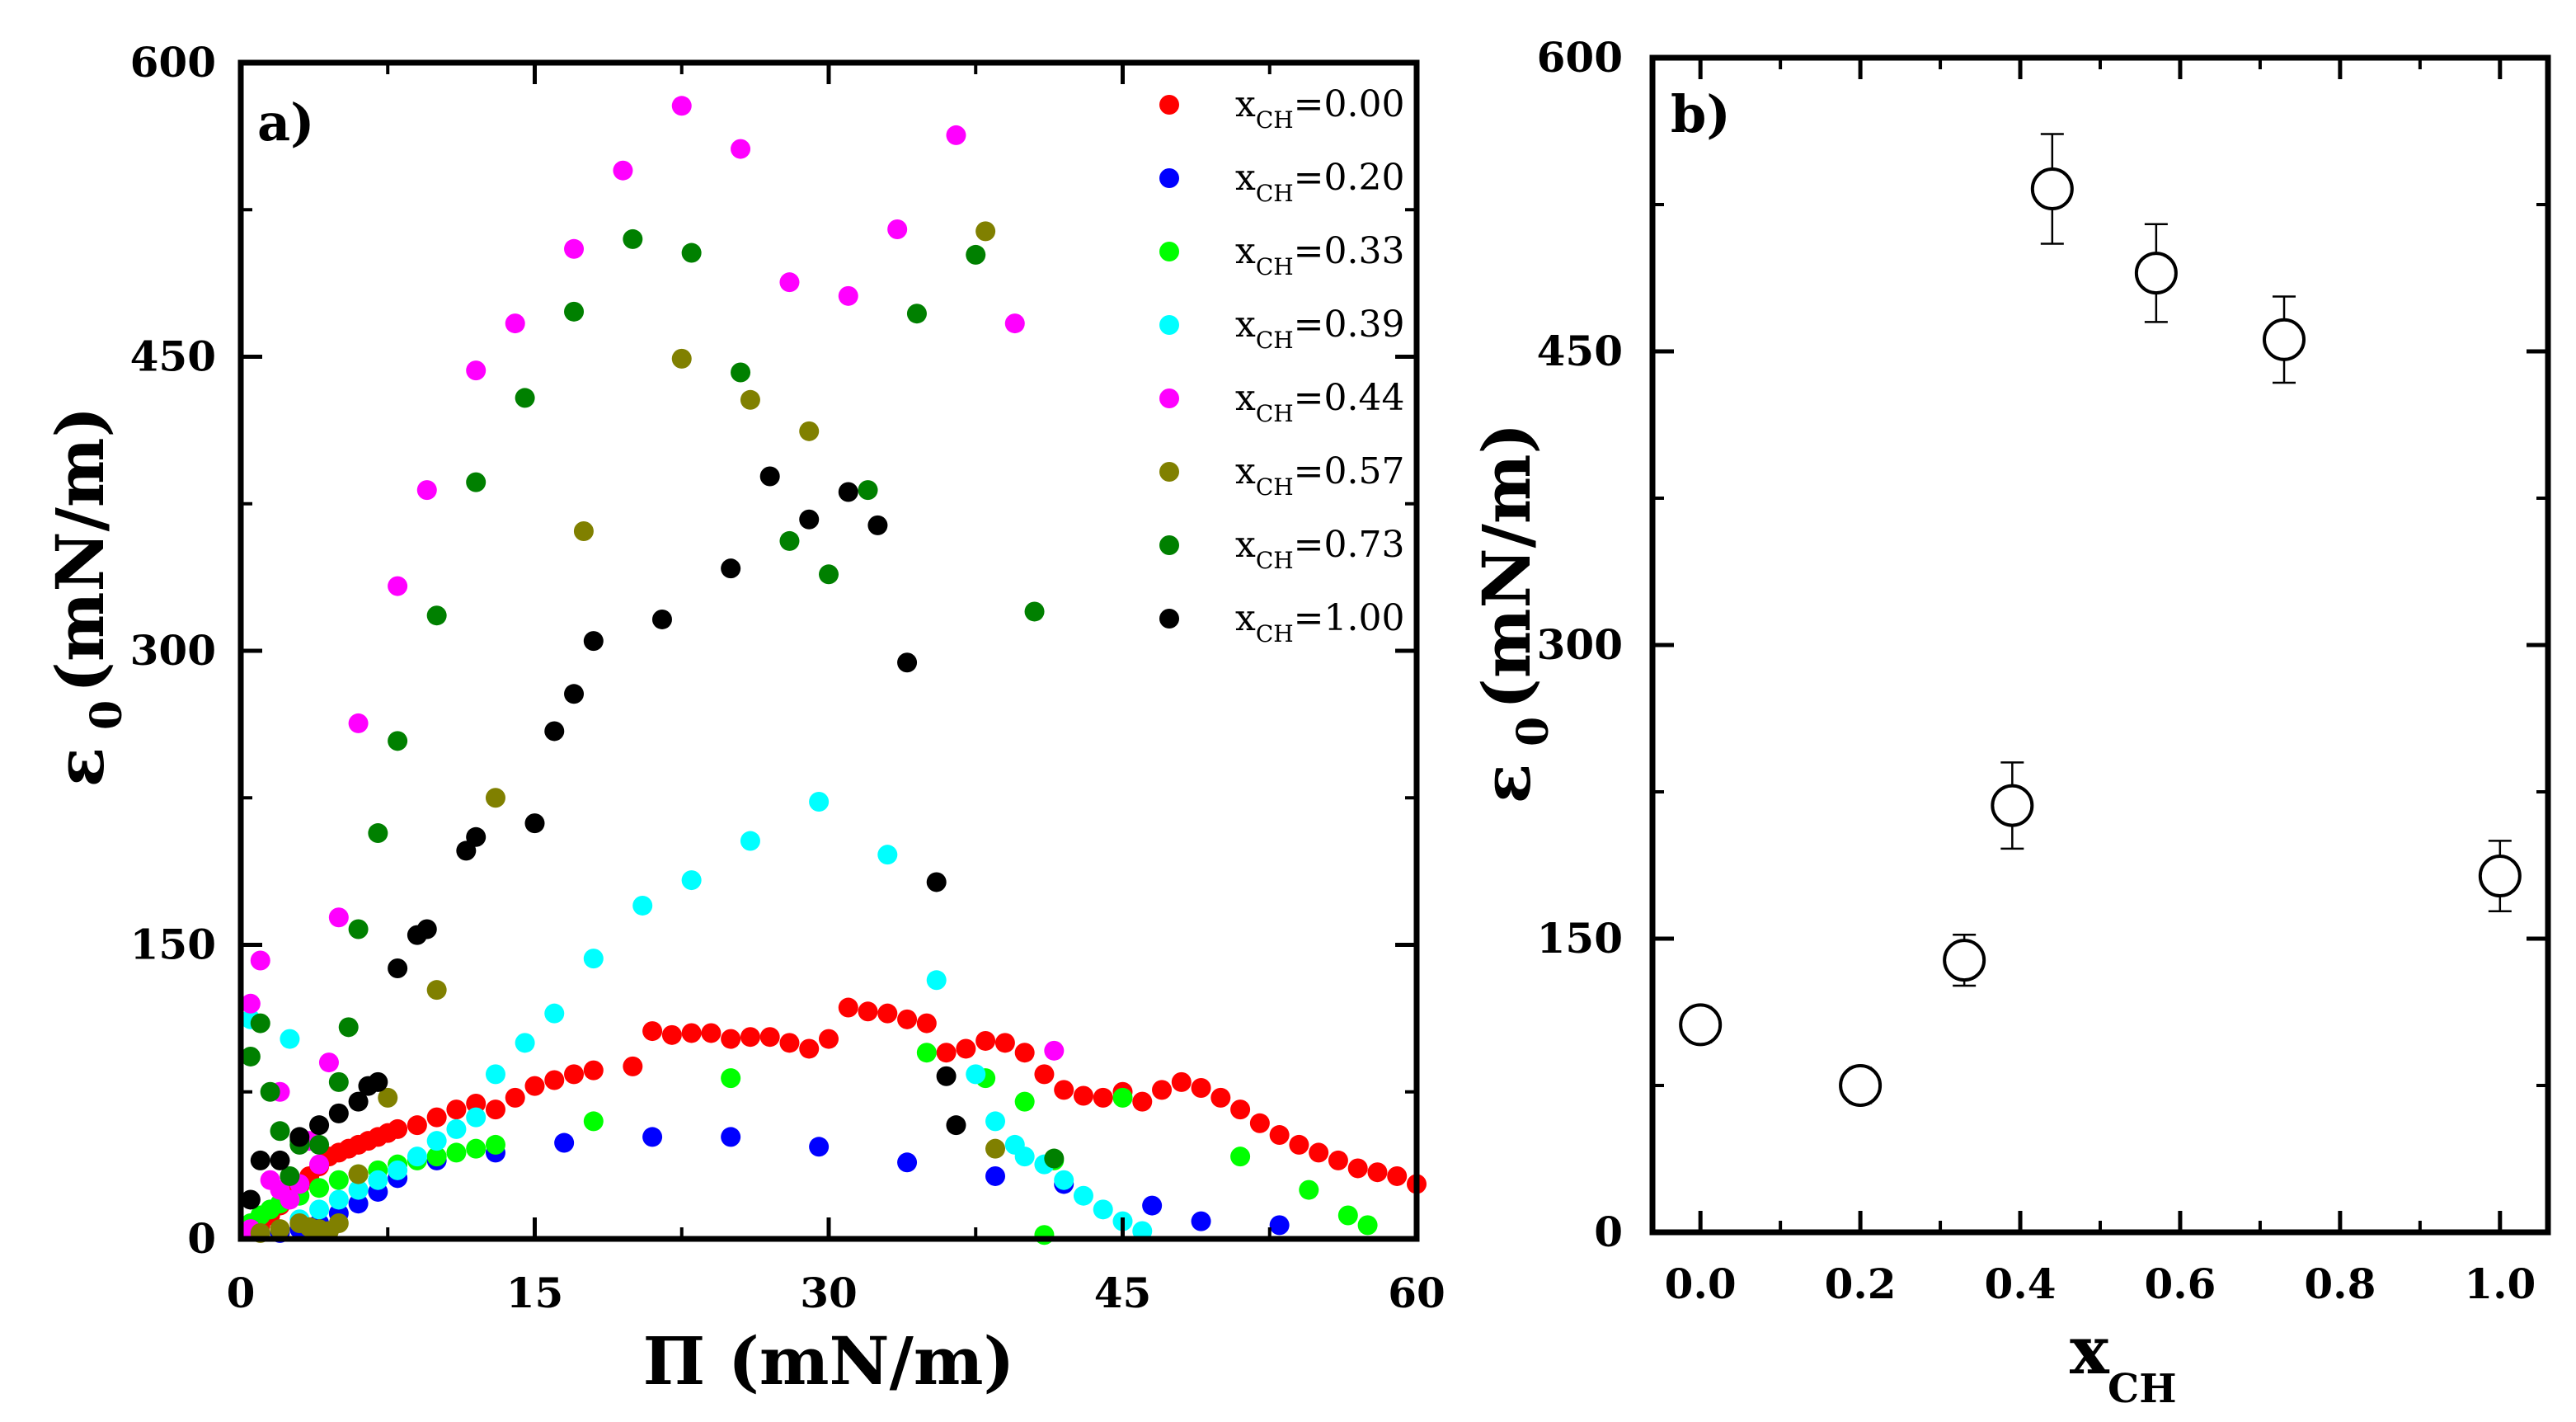 This screenshot has width=2576, height=1422. What do you see at coordinates (173, 356) in the screenshot?
I see `y-tick-label: 450` at bounding box center [173, 356].